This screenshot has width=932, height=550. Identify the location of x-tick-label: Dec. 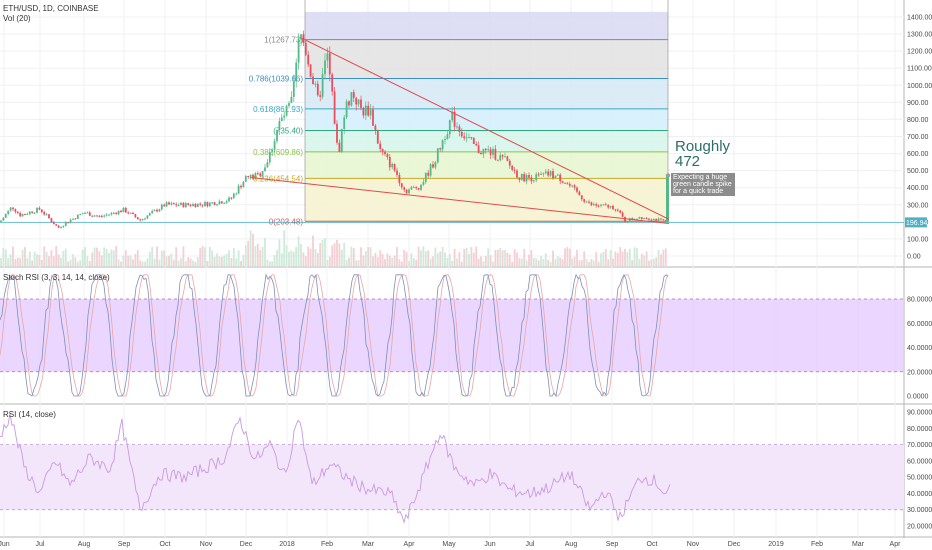
(734, 544).